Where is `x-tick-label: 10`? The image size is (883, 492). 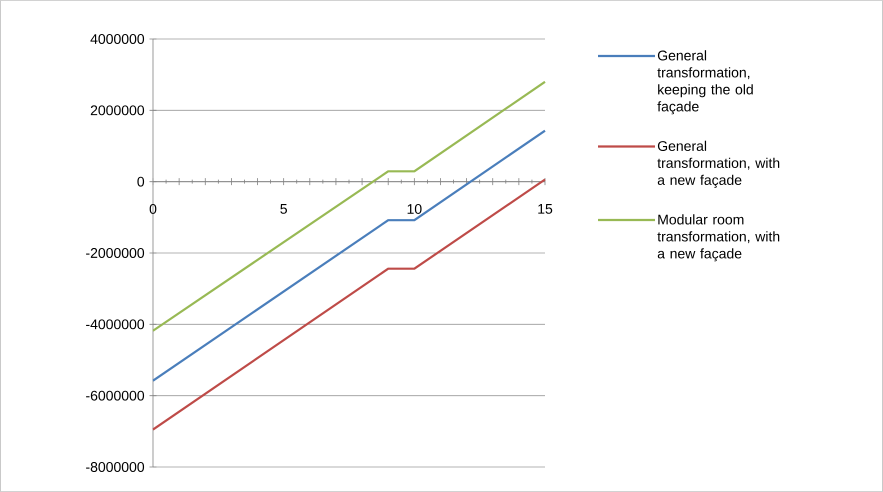 x-tick-label: 10 is located at coordinates (415, 209).